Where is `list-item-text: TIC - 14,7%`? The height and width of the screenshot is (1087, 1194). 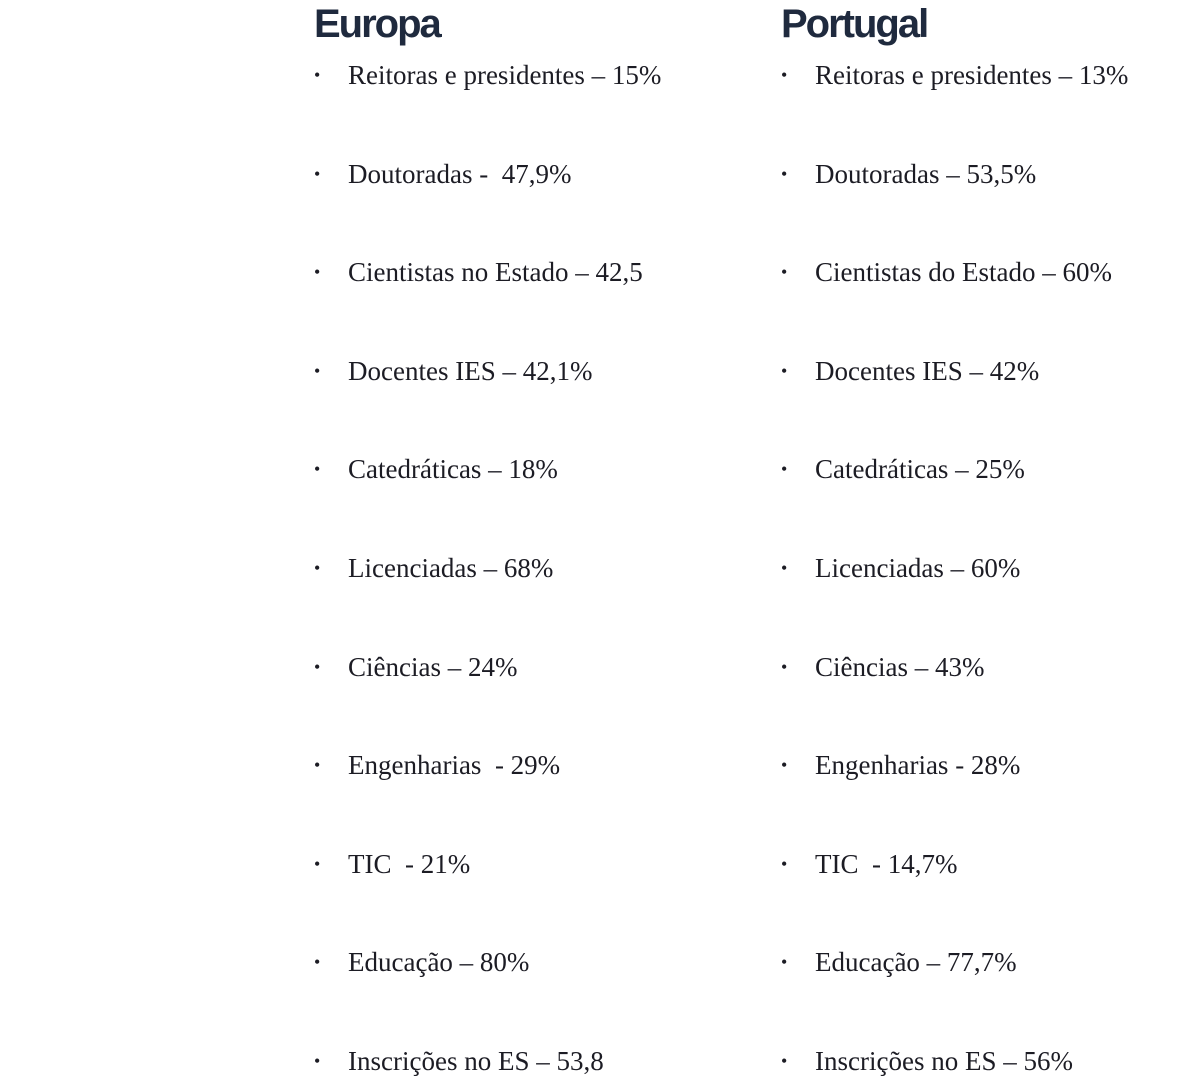 list-item-text: TIC - 14,7% is located at coordinates (886, 863).